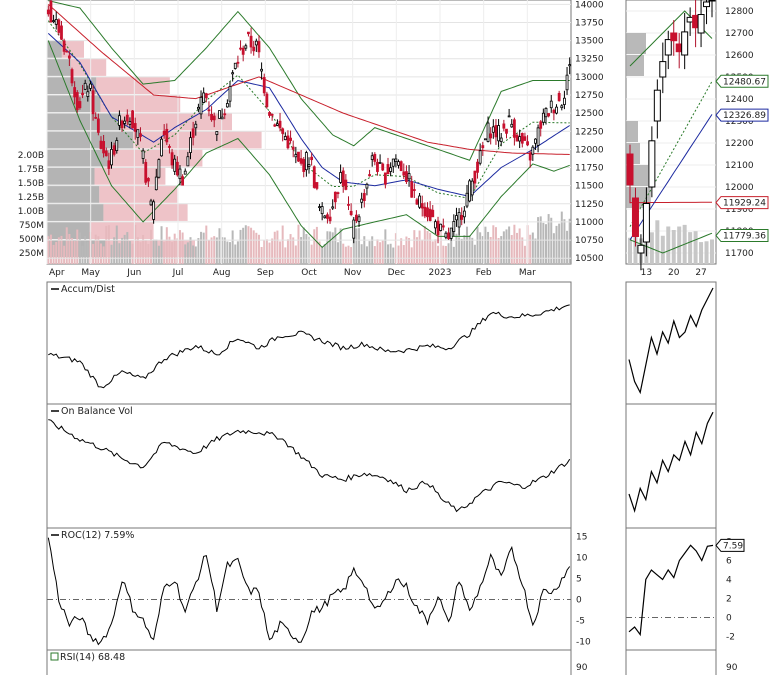  I want to click on roc-zoom-y-tick-label: -2, so click(730, 638).